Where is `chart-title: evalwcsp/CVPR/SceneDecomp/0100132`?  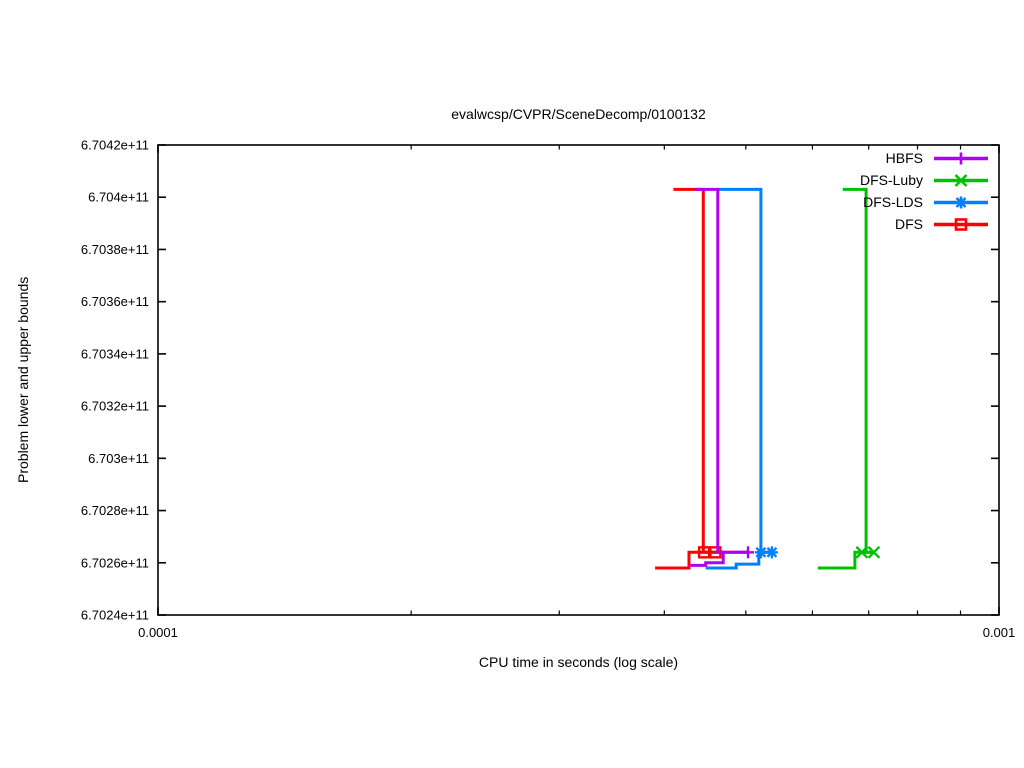
chart-title: evalwcsp/CVPR/SceneDecomp/0100132 is located at coordinates (578, 114).